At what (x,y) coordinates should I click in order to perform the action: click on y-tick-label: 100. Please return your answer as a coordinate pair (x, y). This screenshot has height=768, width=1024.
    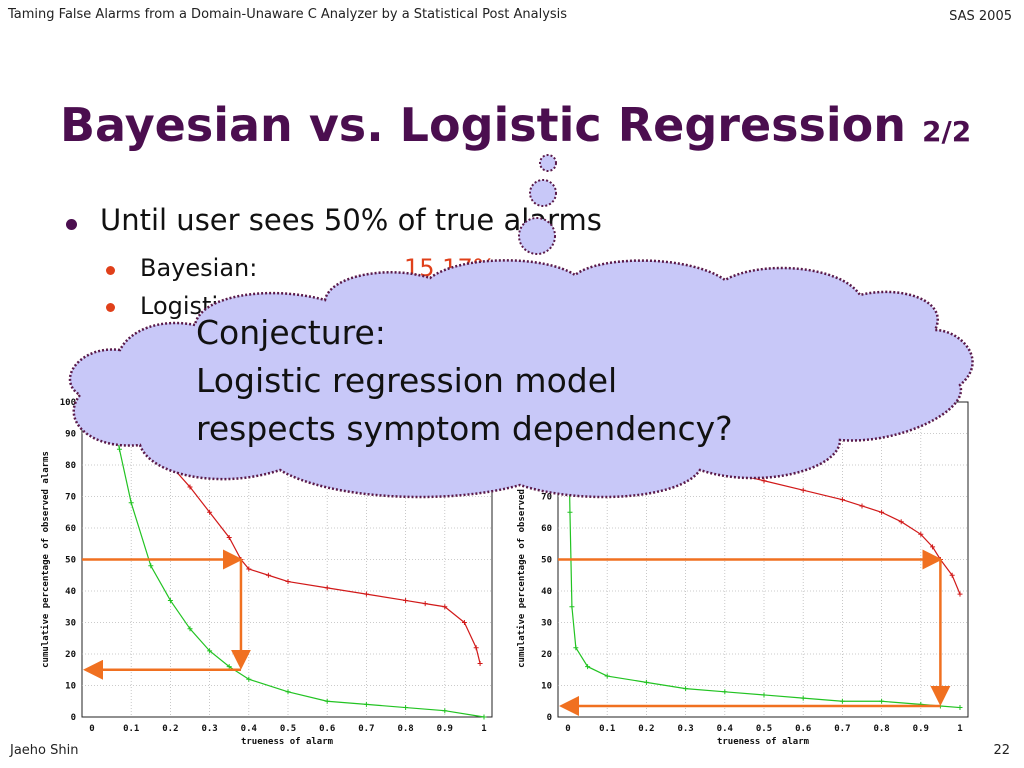
    Looking at the image, I should click on (68, 403).